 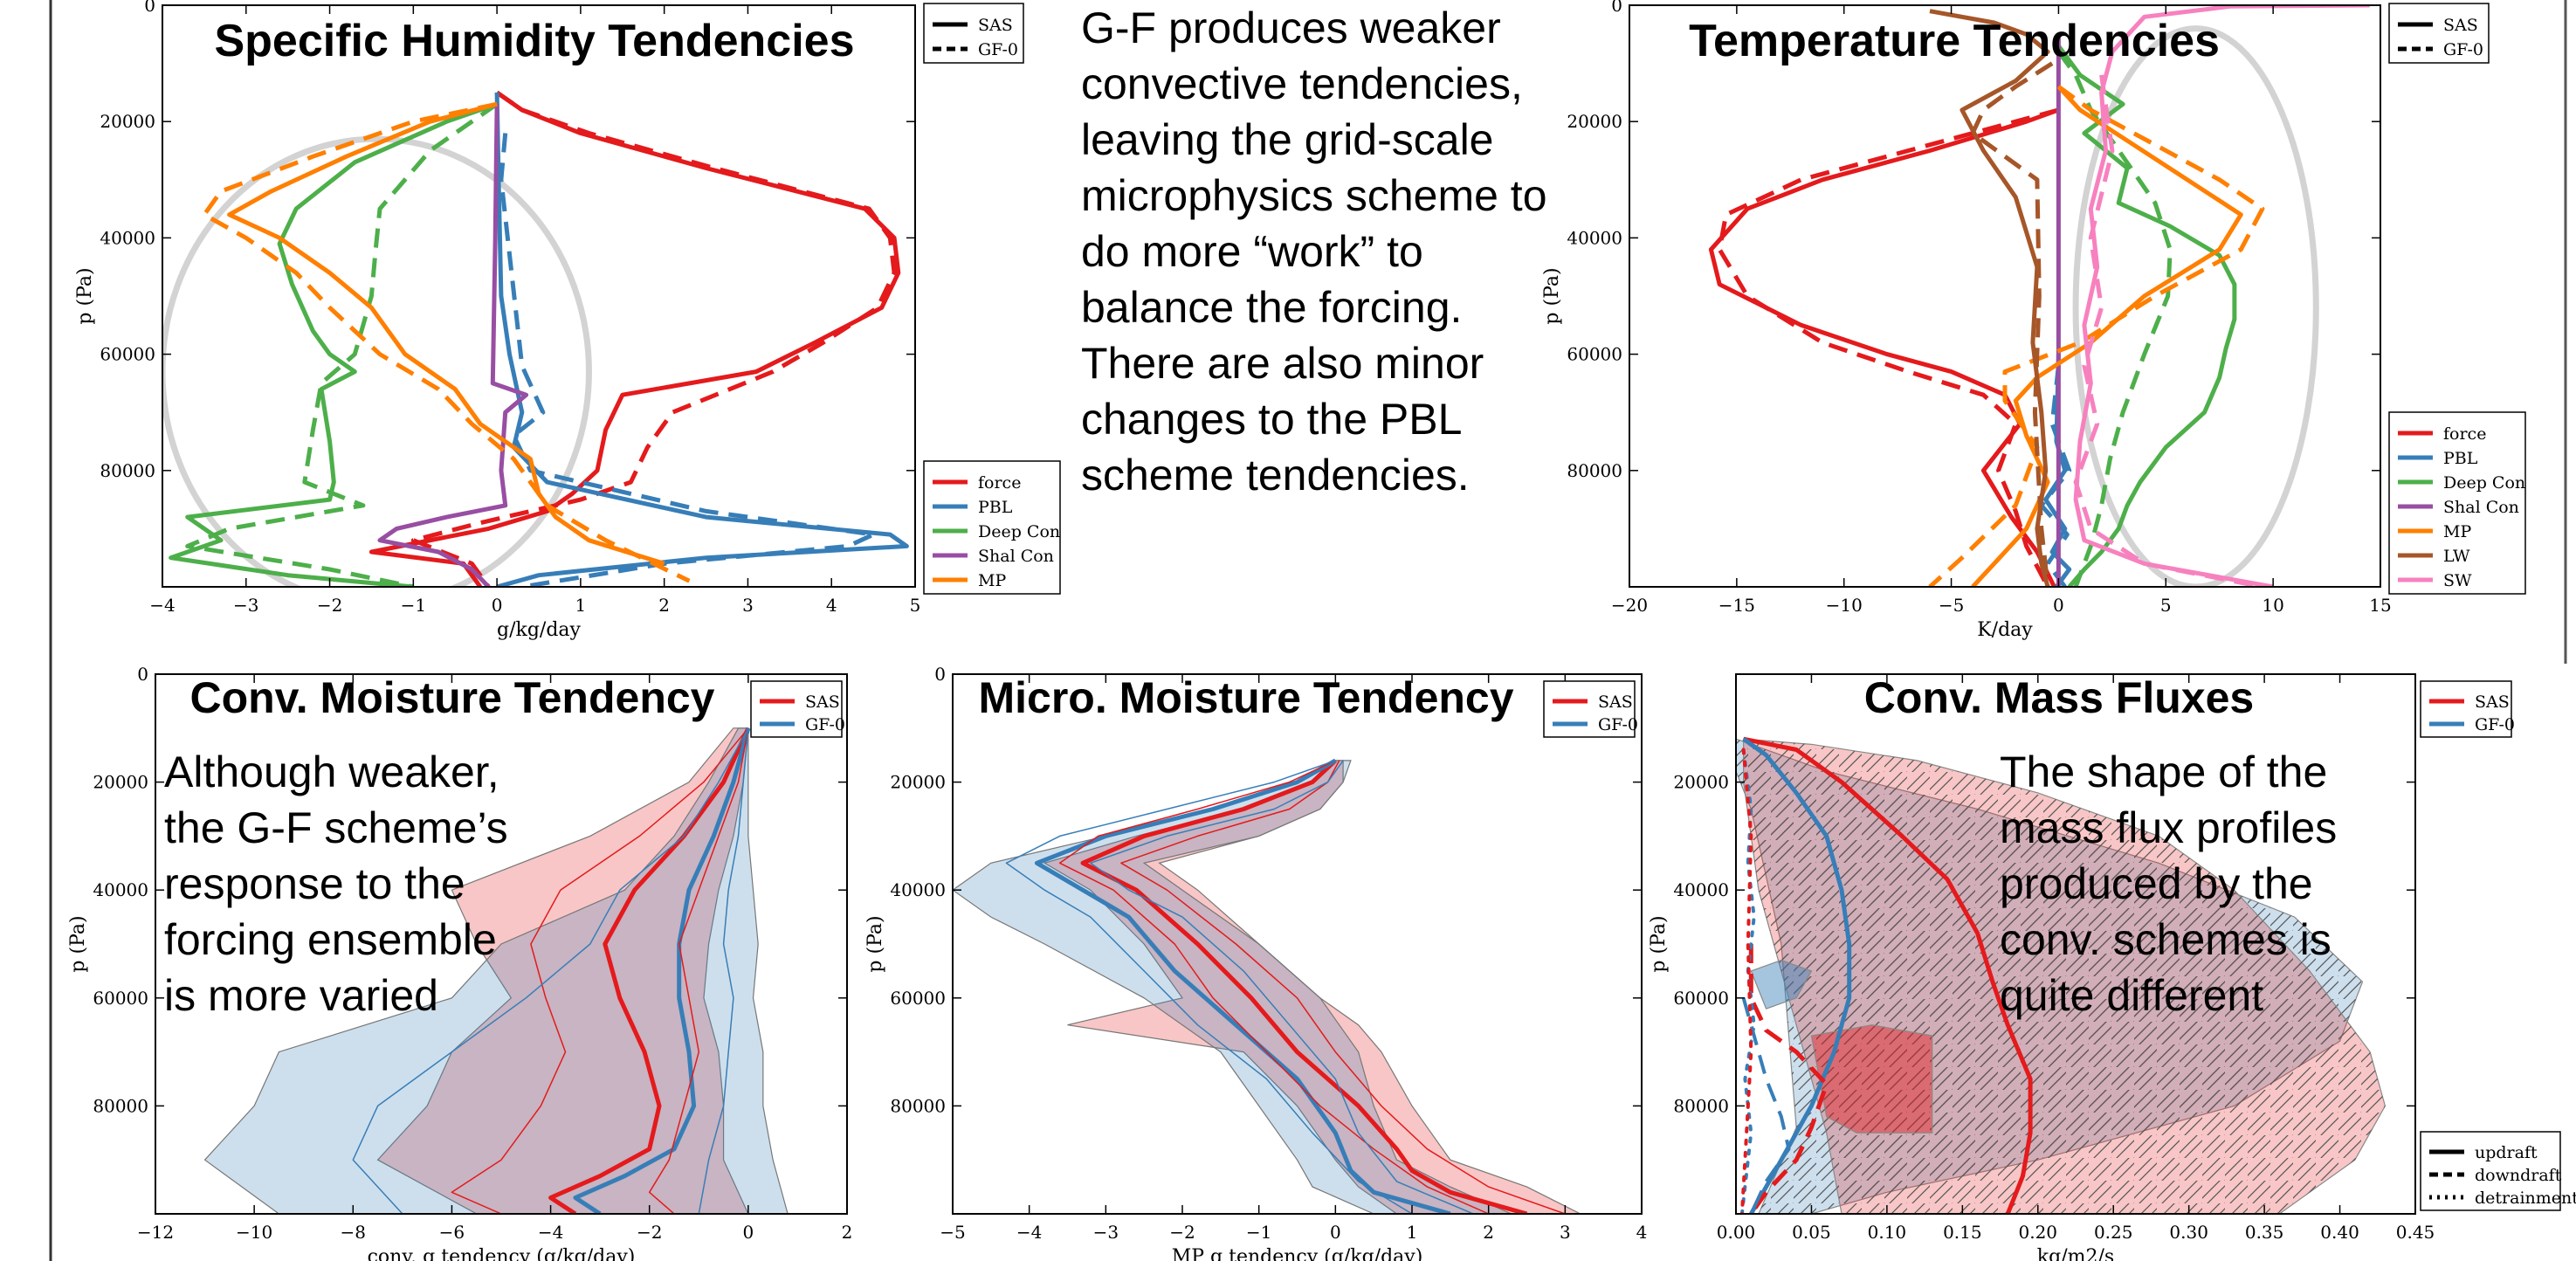 What do you see at coordinates (2164, 772) in the screenshot?
I see `annotation-line: The shape of the` at bounding box center [2164, 772].